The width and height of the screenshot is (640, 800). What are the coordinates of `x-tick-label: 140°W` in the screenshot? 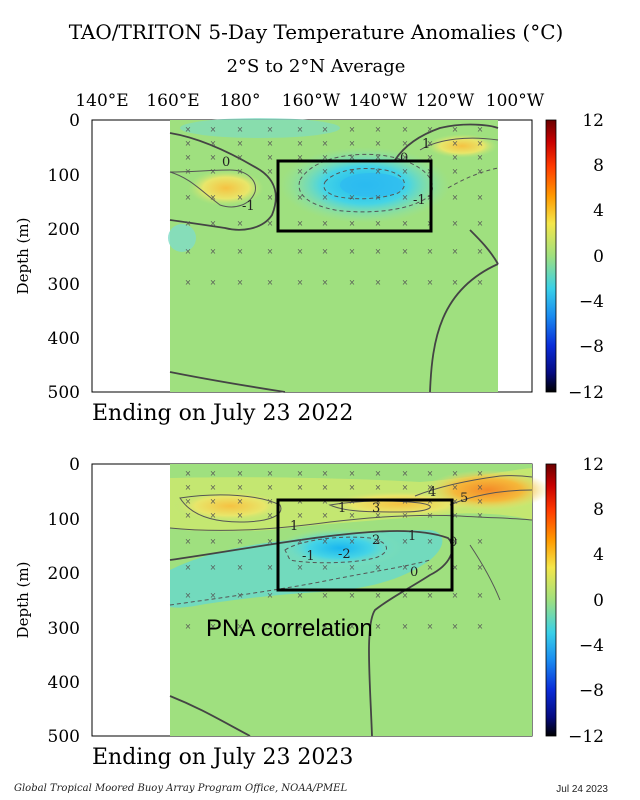 It's located at (378, 101).